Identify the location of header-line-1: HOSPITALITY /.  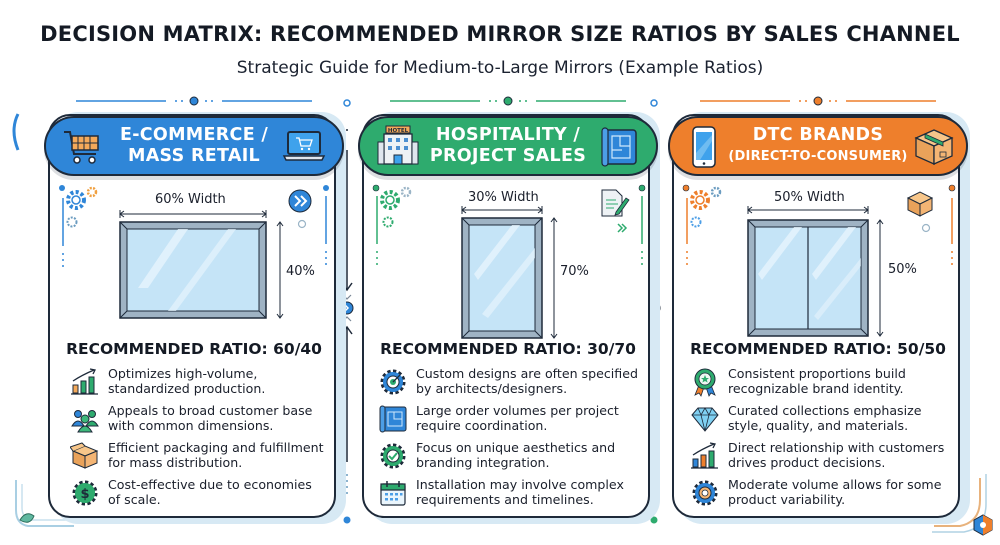
(508, 135).